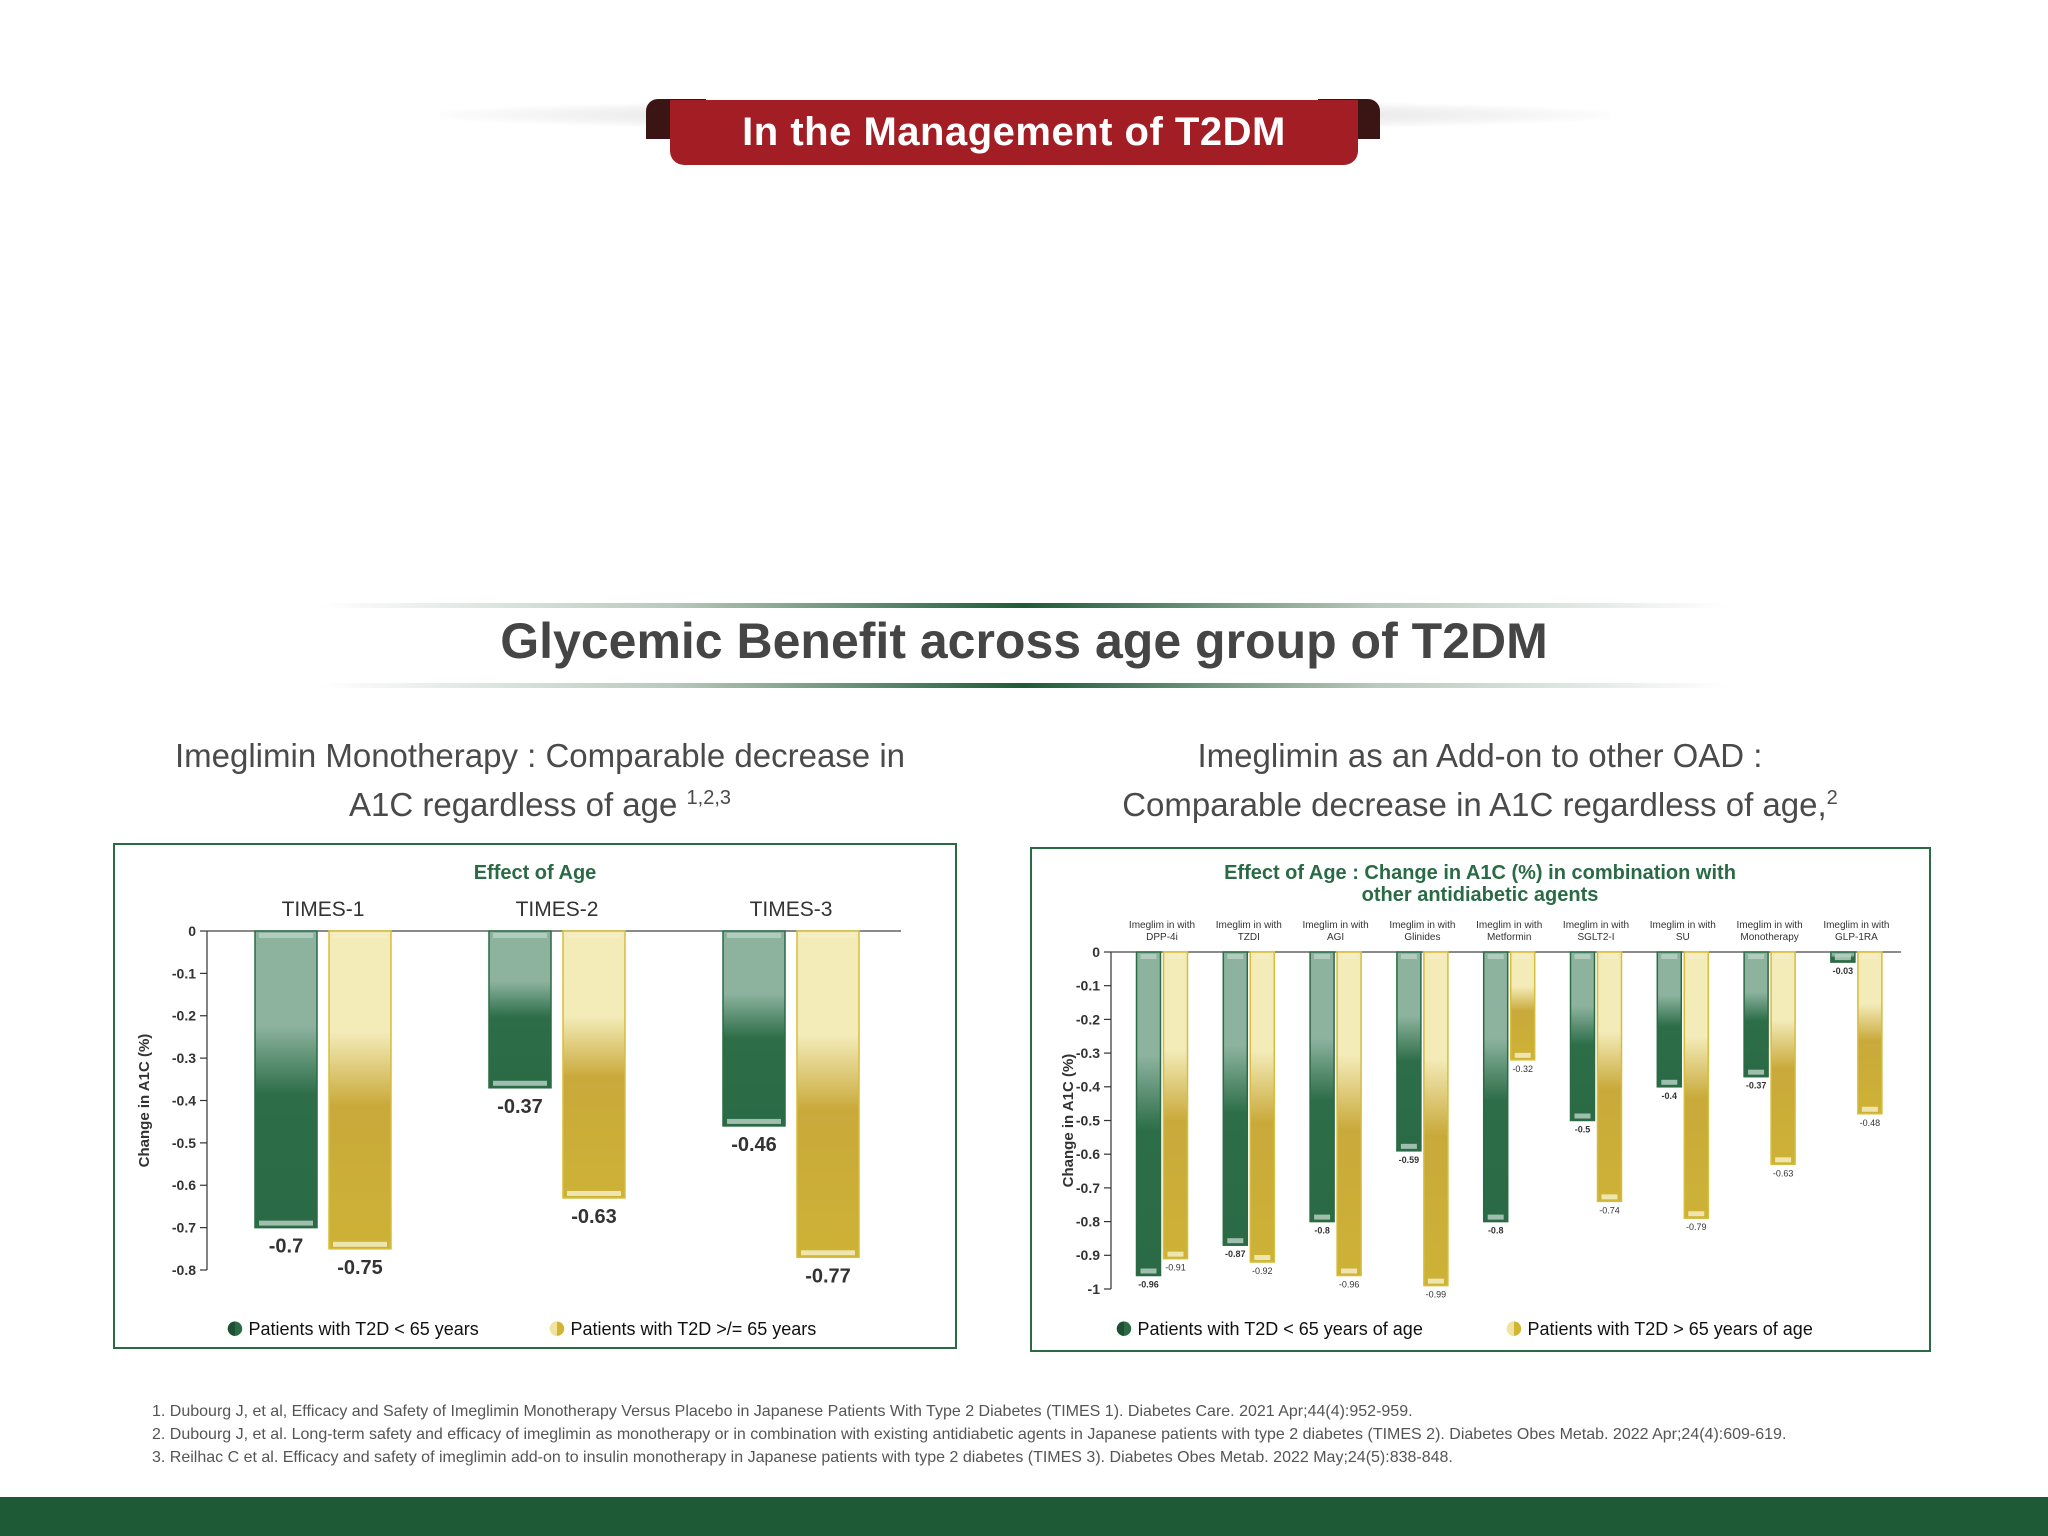  What do you see at coordinates (1335, 937) in the screenshot?
I see `category-label: AGI` at bounding box center [1335, 937].